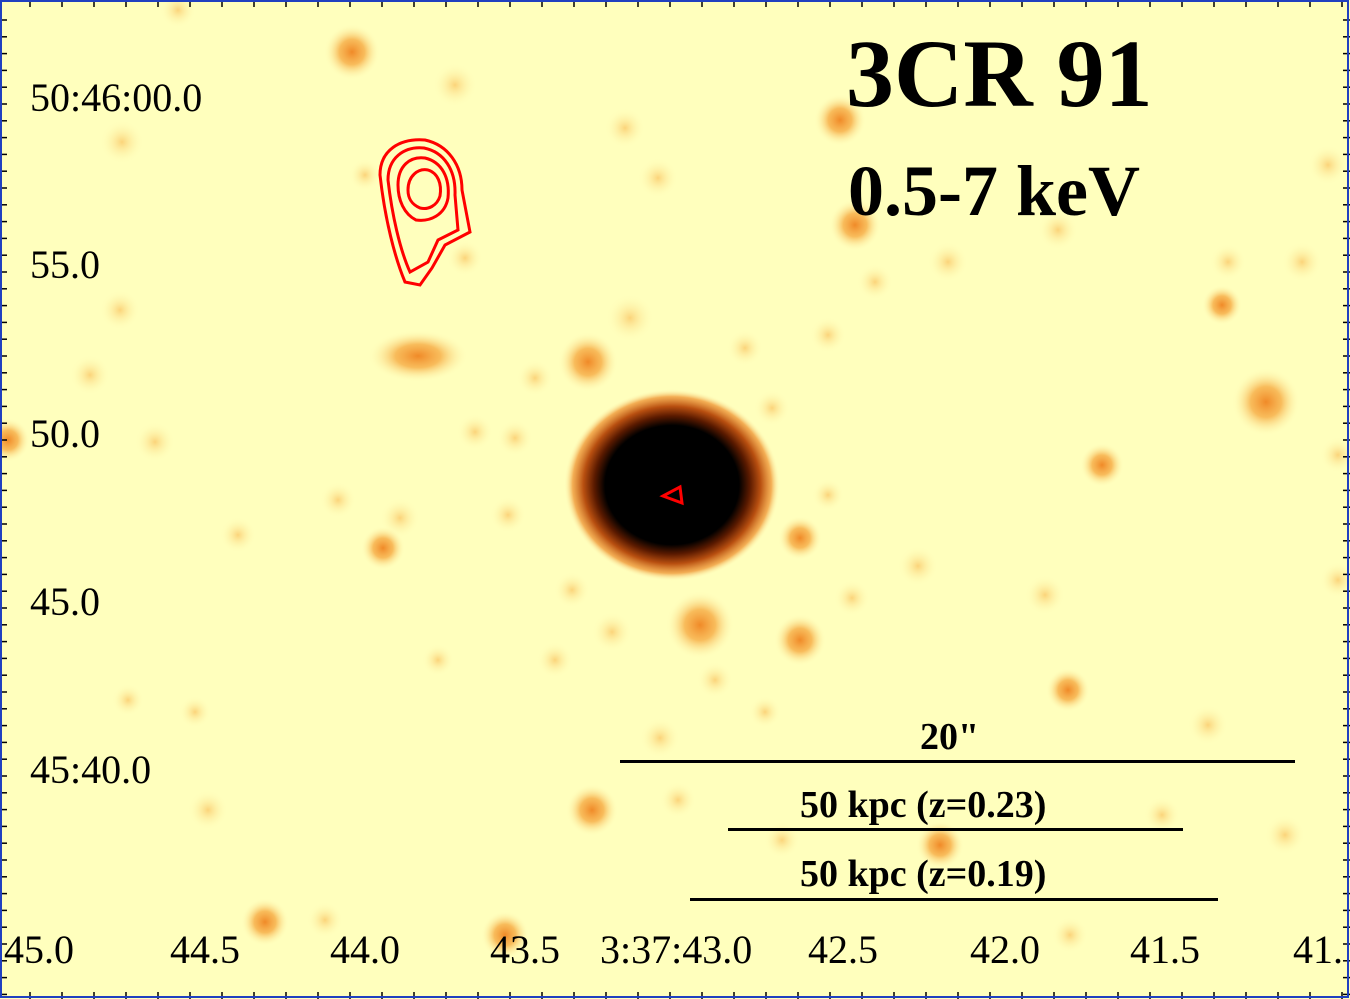  I want to click on energy-band: 0.5-7 keV, so click(994, 191).